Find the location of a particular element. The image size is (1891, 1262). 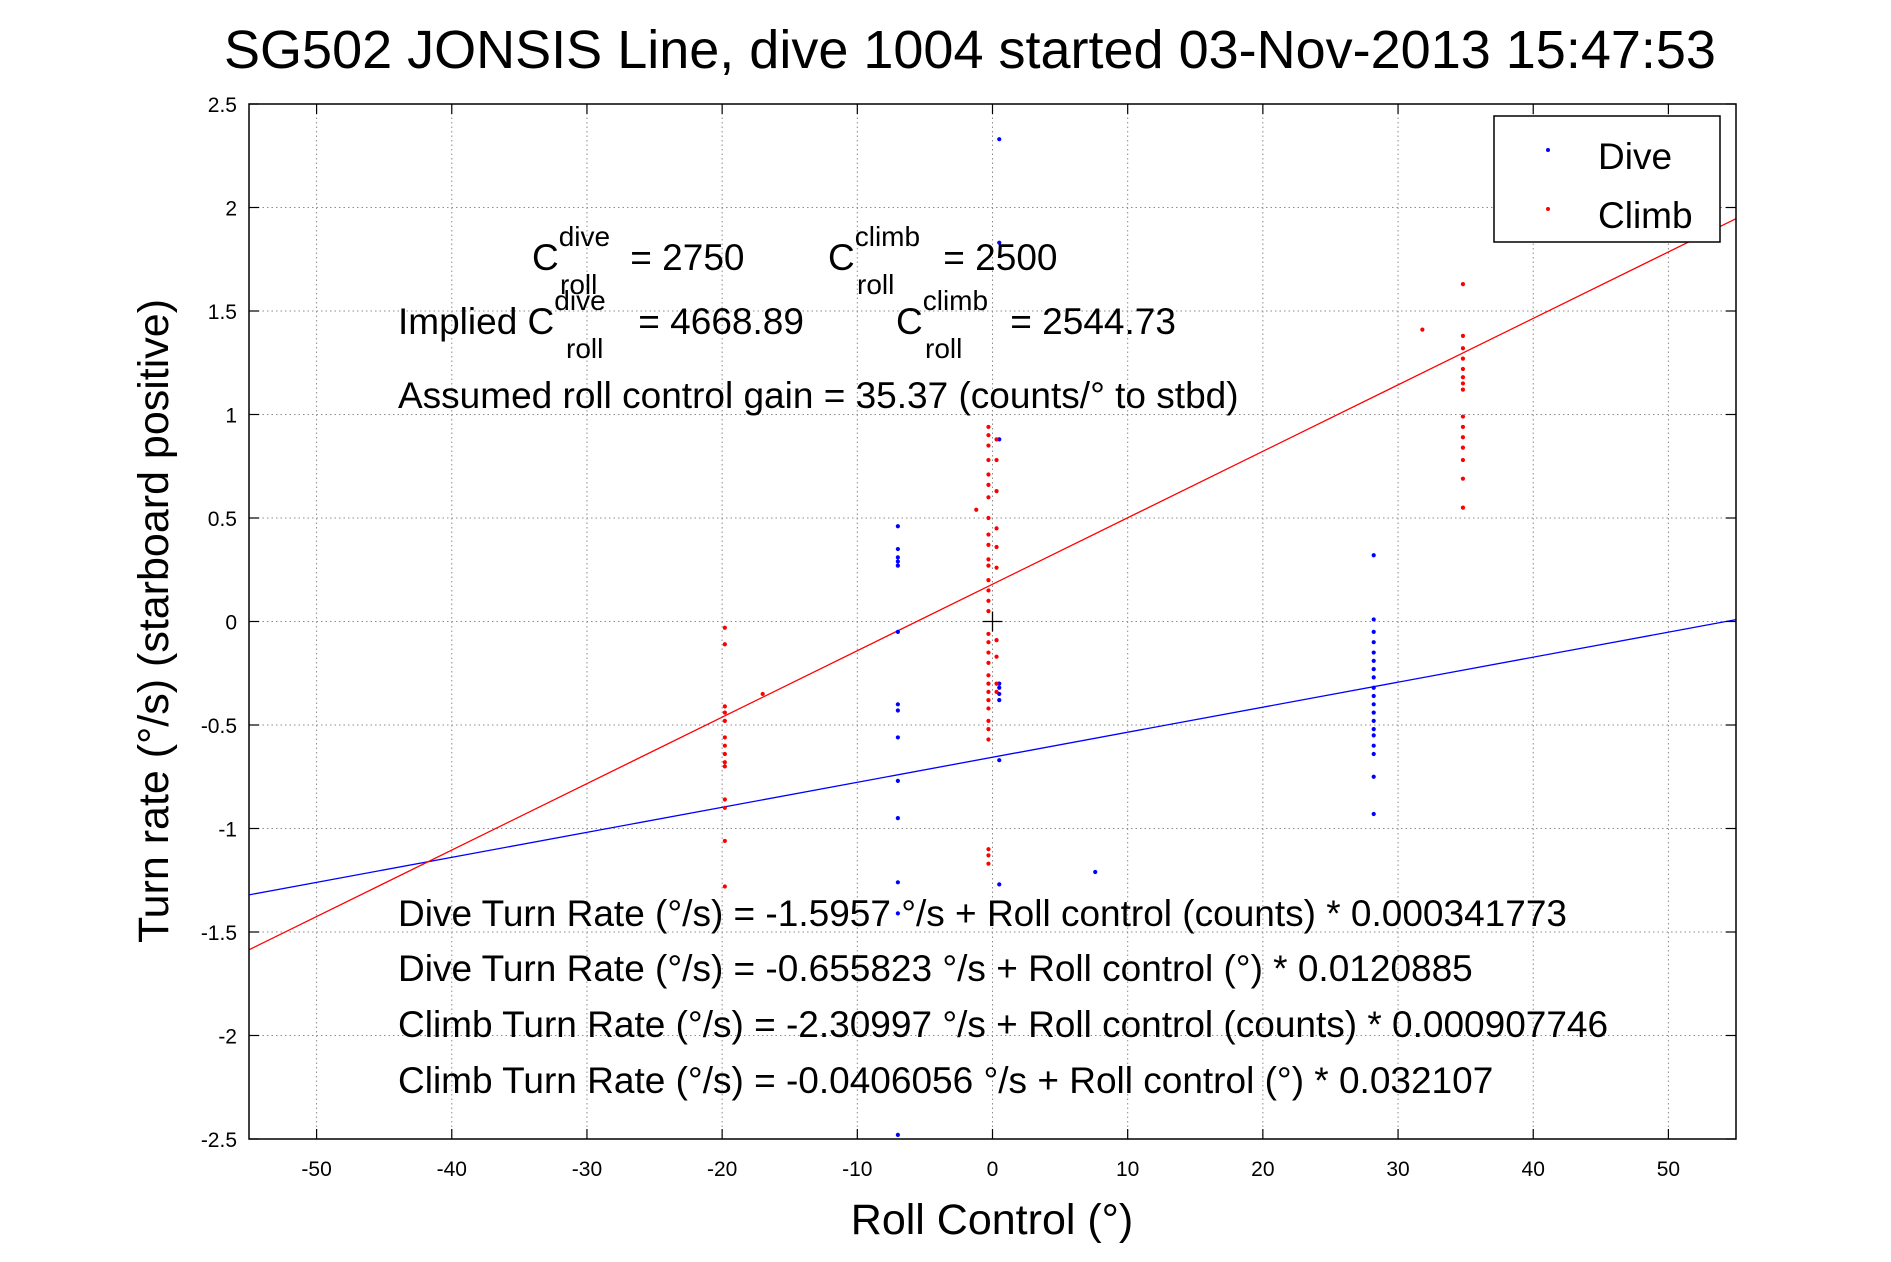

origin-cross-marker is located at coordinates (992, 621).